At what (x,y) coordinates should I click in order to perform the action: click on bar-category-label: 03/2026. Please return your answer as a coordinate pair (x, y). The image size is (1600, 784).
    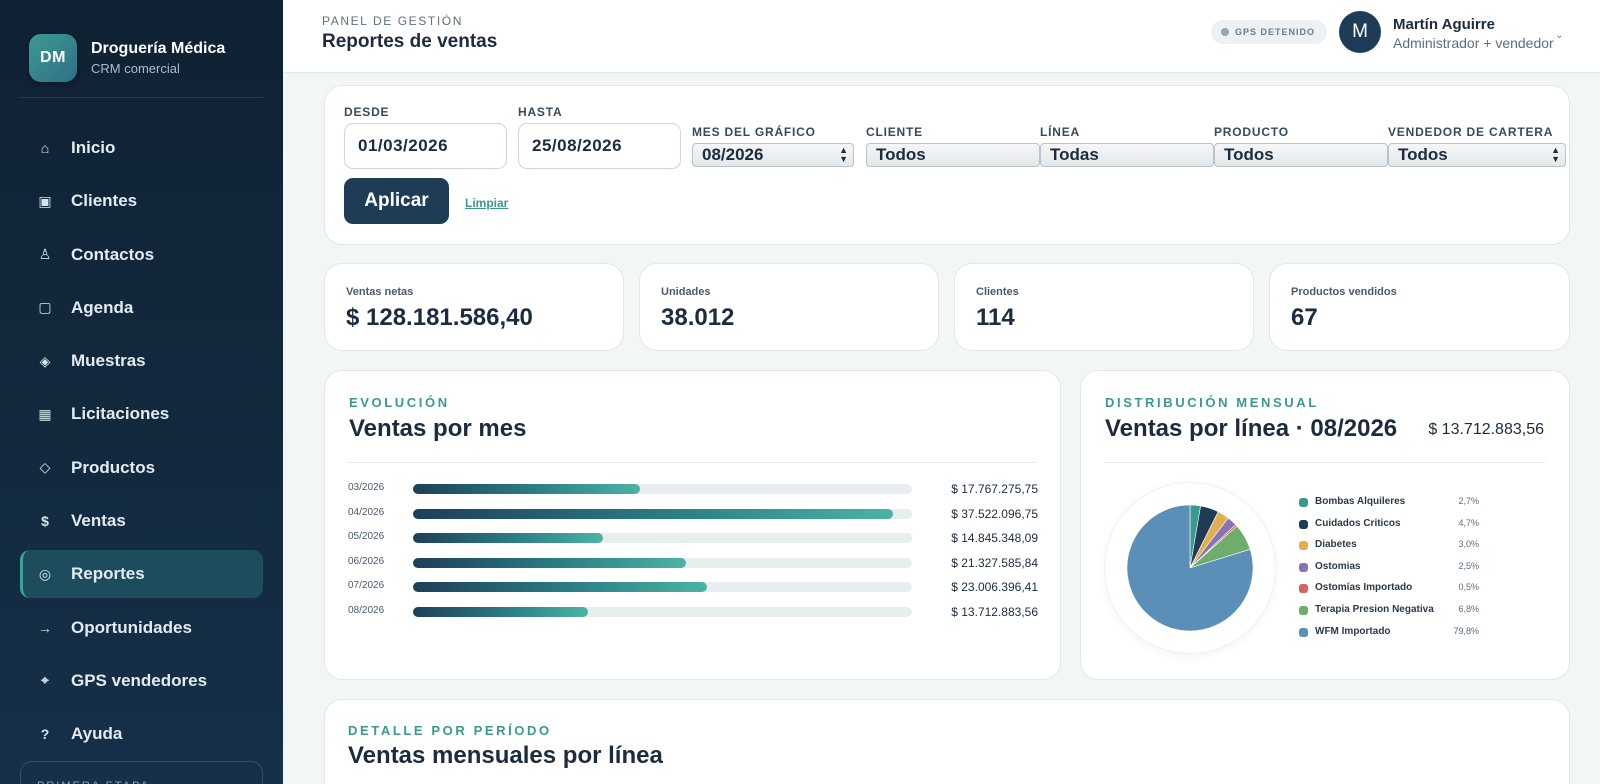
    Looking at the image, I should click on (366, 487).